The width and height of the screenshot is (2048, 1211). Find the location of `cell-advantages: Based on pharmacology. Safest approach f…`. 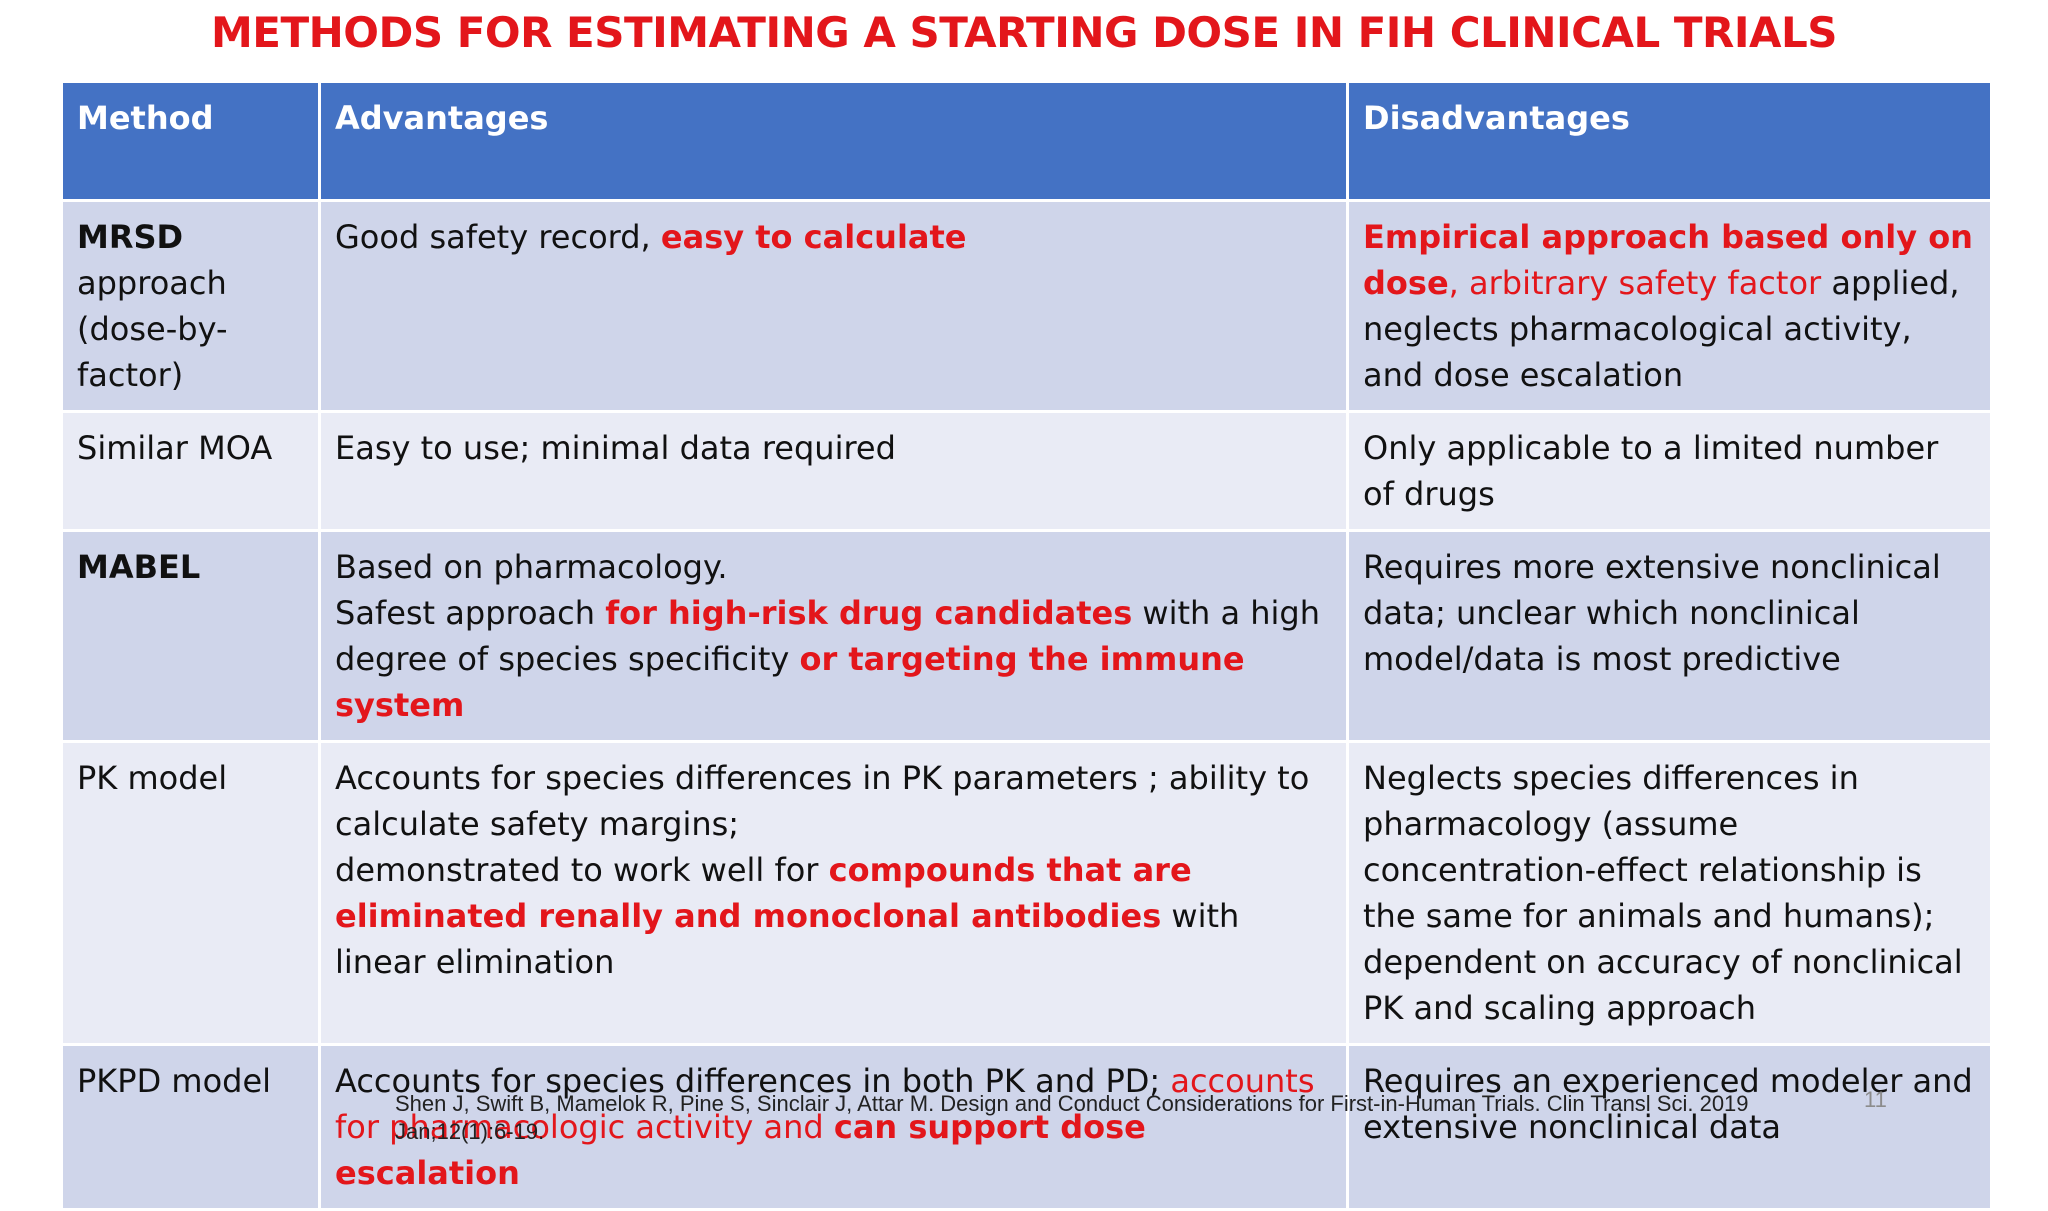

cell-advantages: Based on pharmacology. Safest approach f… is located at coordinates (833, 636).